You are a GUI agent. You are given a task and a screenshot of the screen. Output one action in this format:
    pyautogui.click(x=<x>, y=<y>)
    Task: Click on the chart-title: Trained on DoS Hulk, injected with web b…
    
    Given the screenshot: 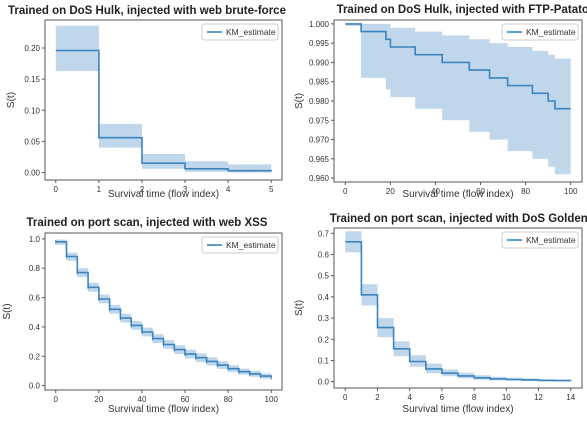 What is the action you would take?
    pyautogui.click(x=147, y=11)
    